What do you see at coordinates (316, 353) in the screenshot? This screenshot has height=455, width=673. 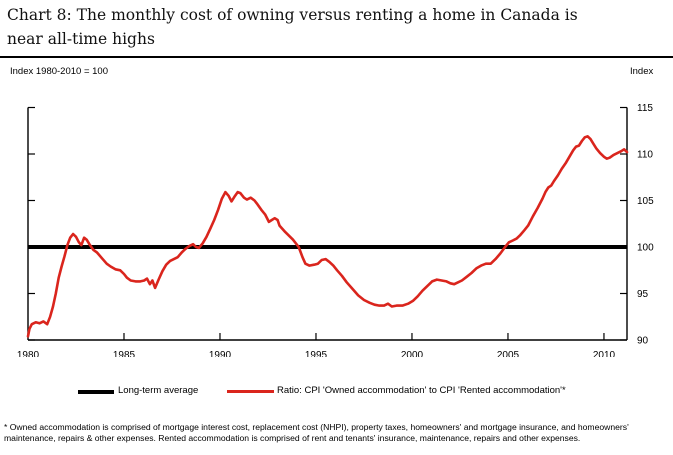 I see `x-tick-label: 1995` at bounding box center [316, 353].